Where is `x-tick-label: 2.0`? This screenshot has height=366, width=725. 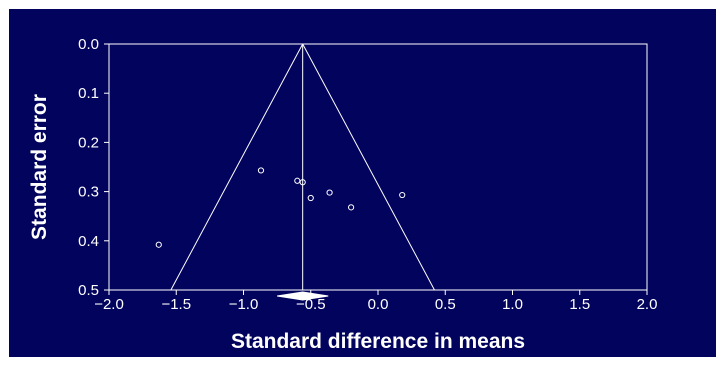
x-tick-label: 2.0 is located at coordinates (647, 304).